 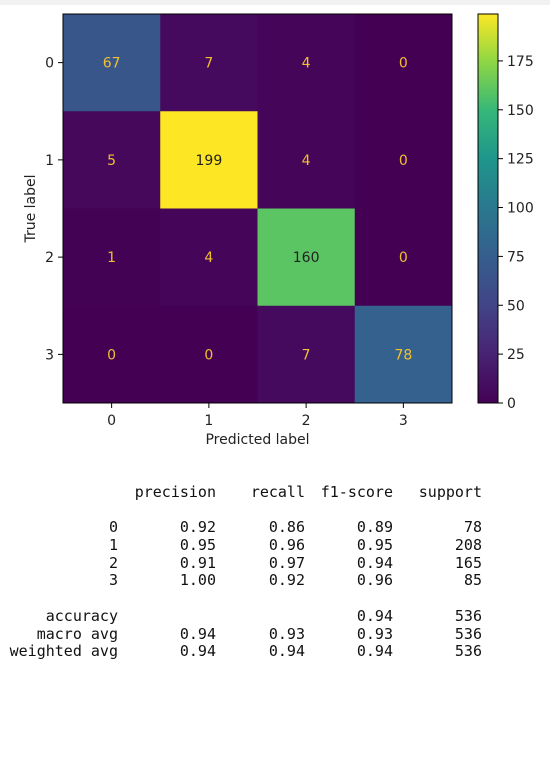 What do you see at coordinates (468, 651) in the screenshot?
I see `weighted-support-value: 536` at bounding box center [468, 651].